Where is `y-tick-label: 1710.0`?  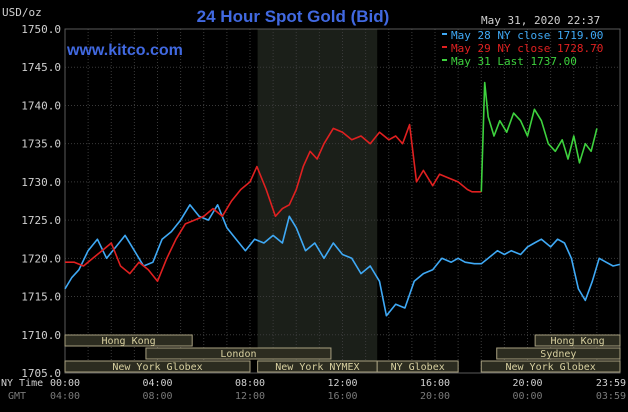
y-tick-label: 1710.0 is located at coordinates (41, 335).